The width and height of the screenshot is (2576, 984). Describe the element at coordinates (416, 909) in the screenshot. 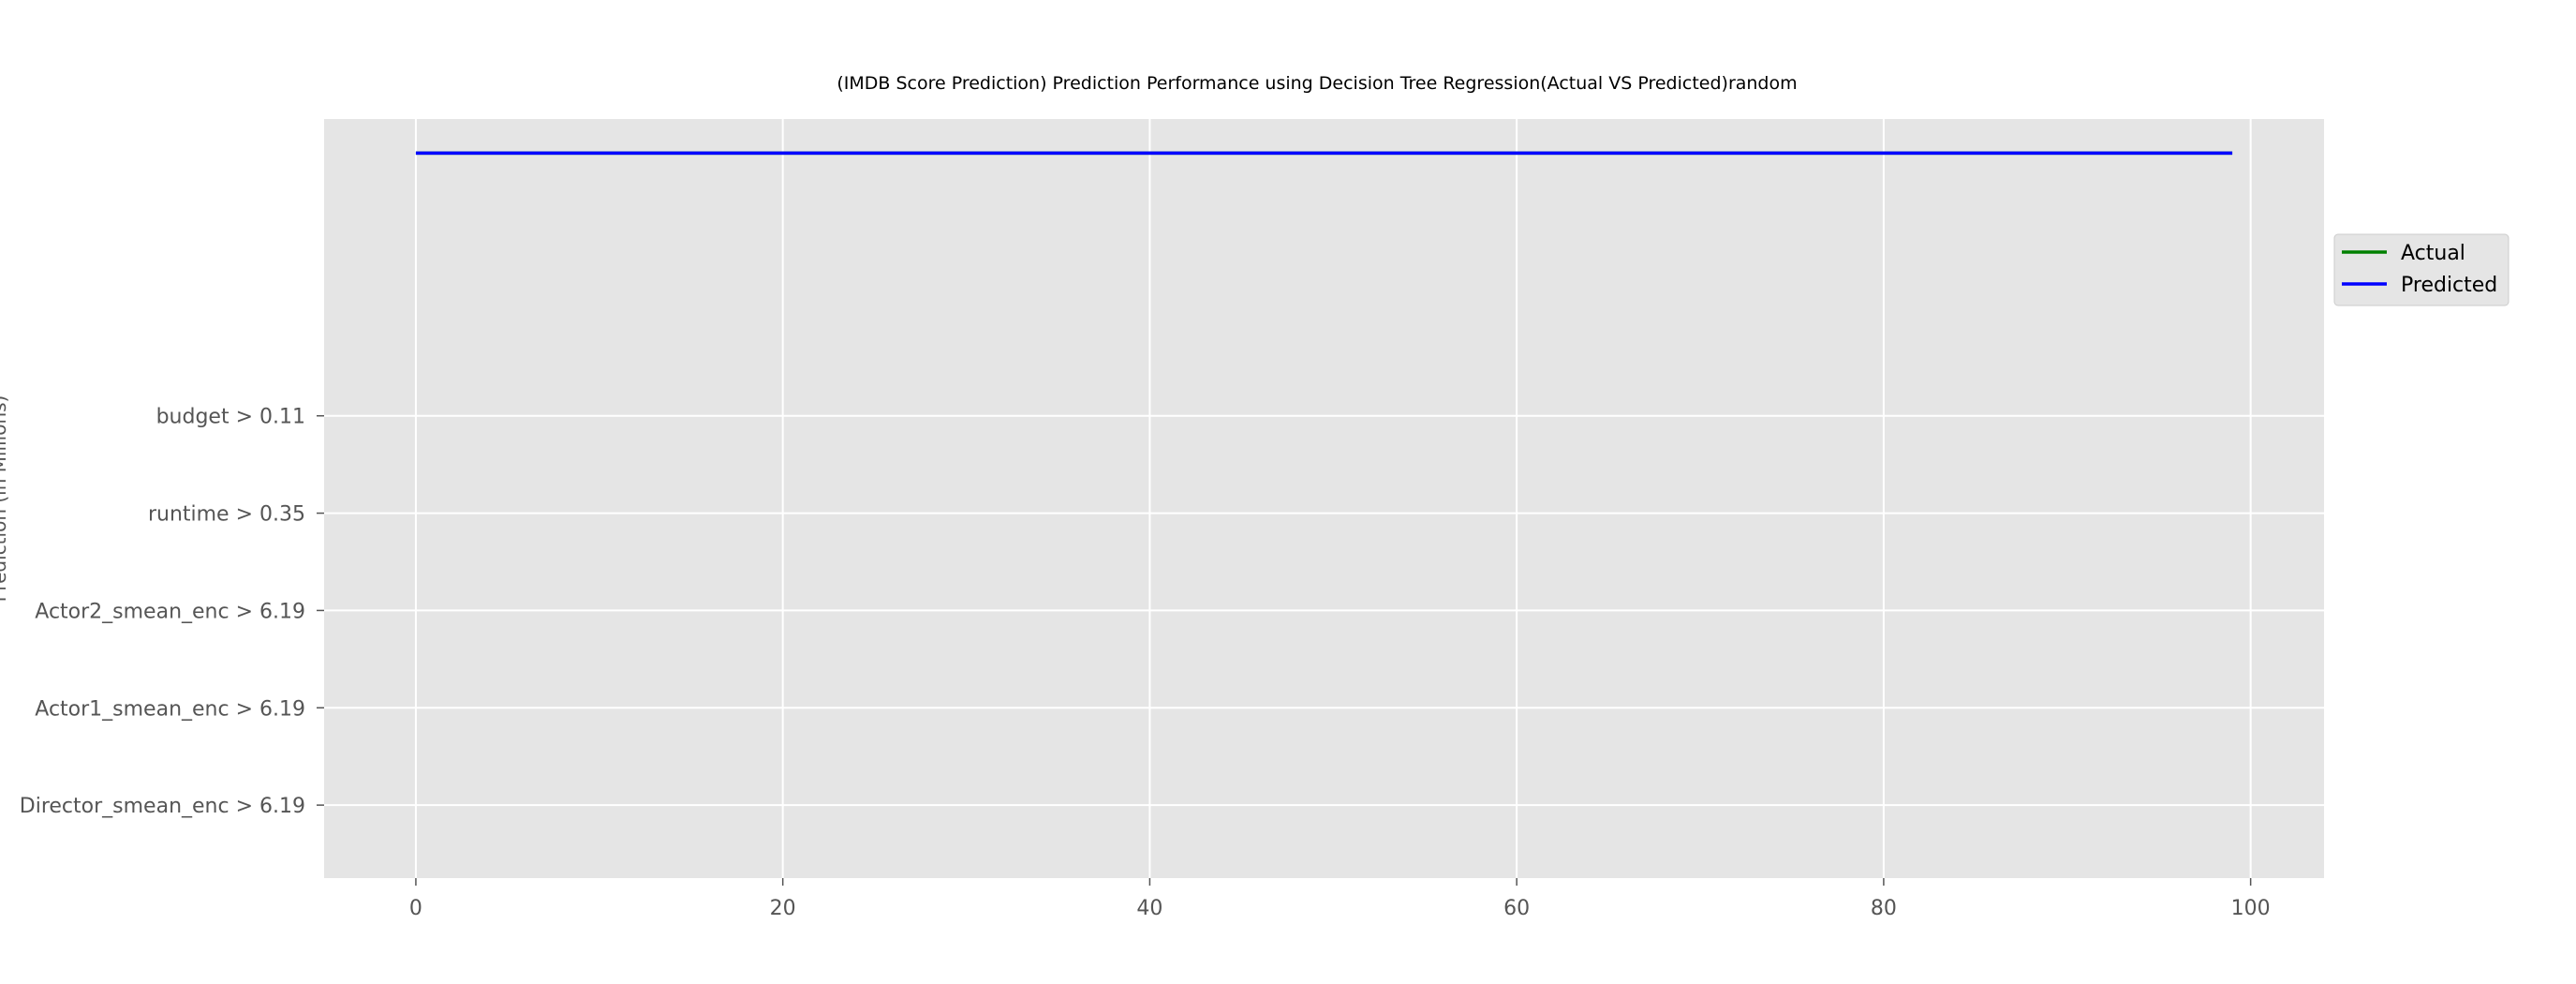

I see `x-tick-label: 0` at that location.